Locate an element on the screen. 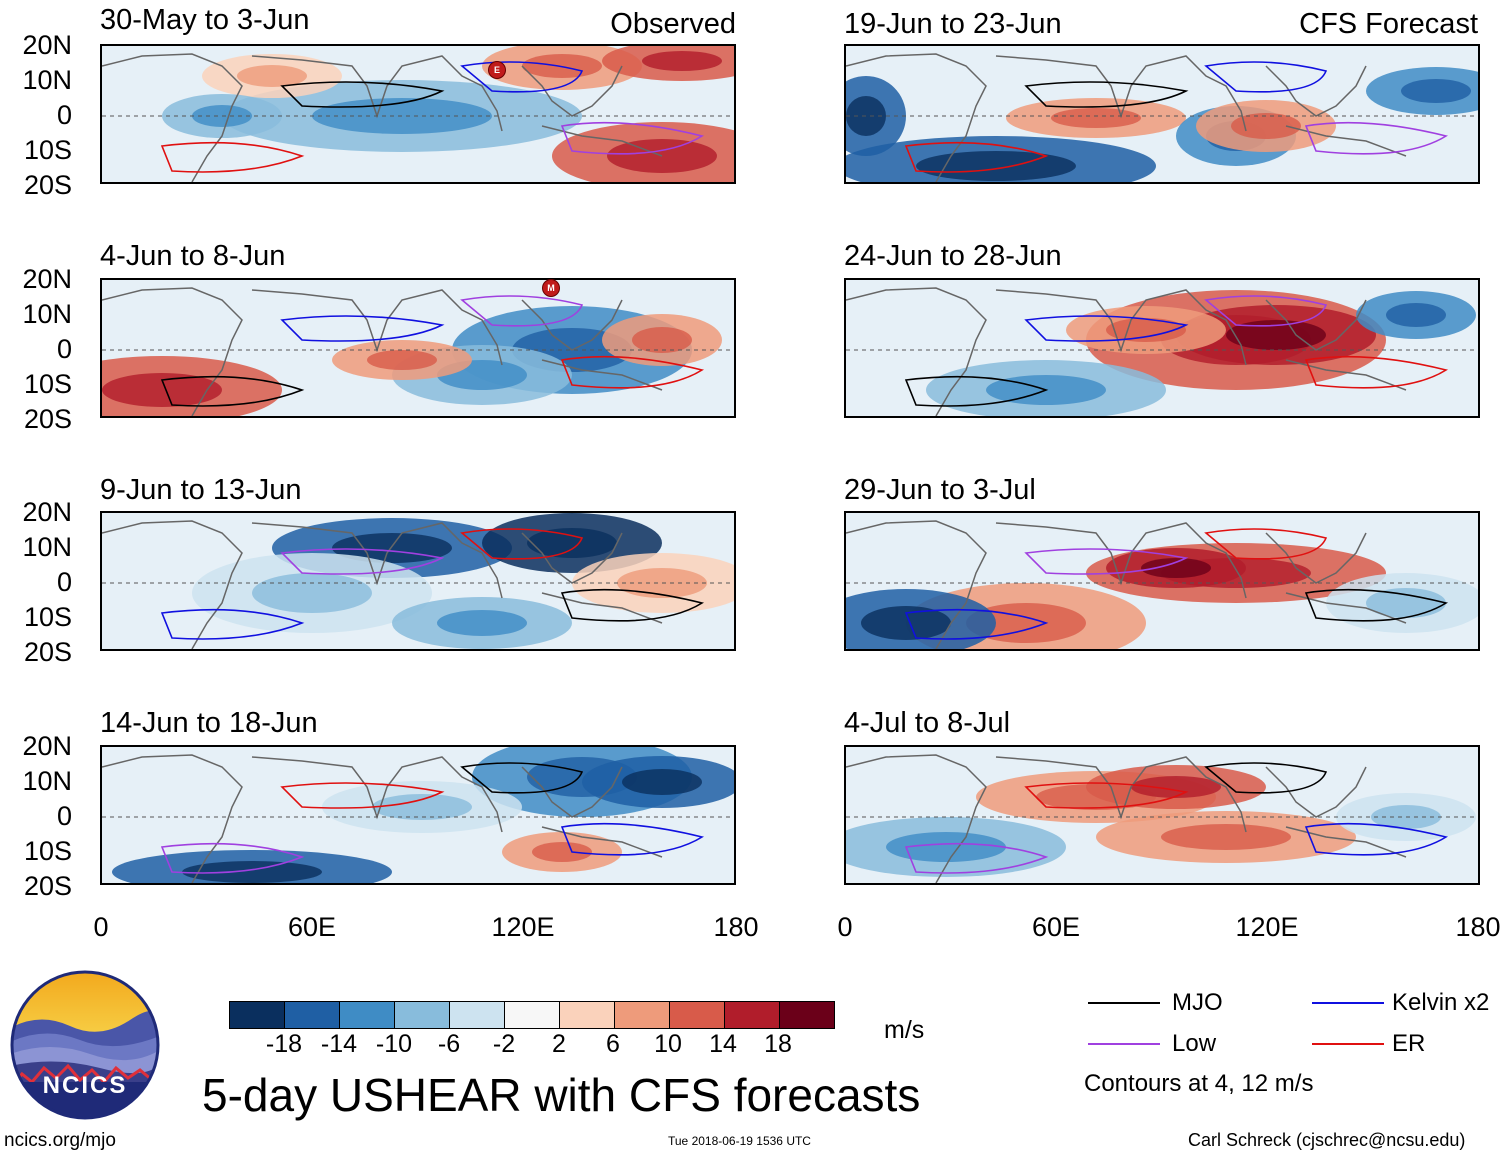  panel-title-3: 9-Jun to 13-Jun is located at coordinates (201, 490).